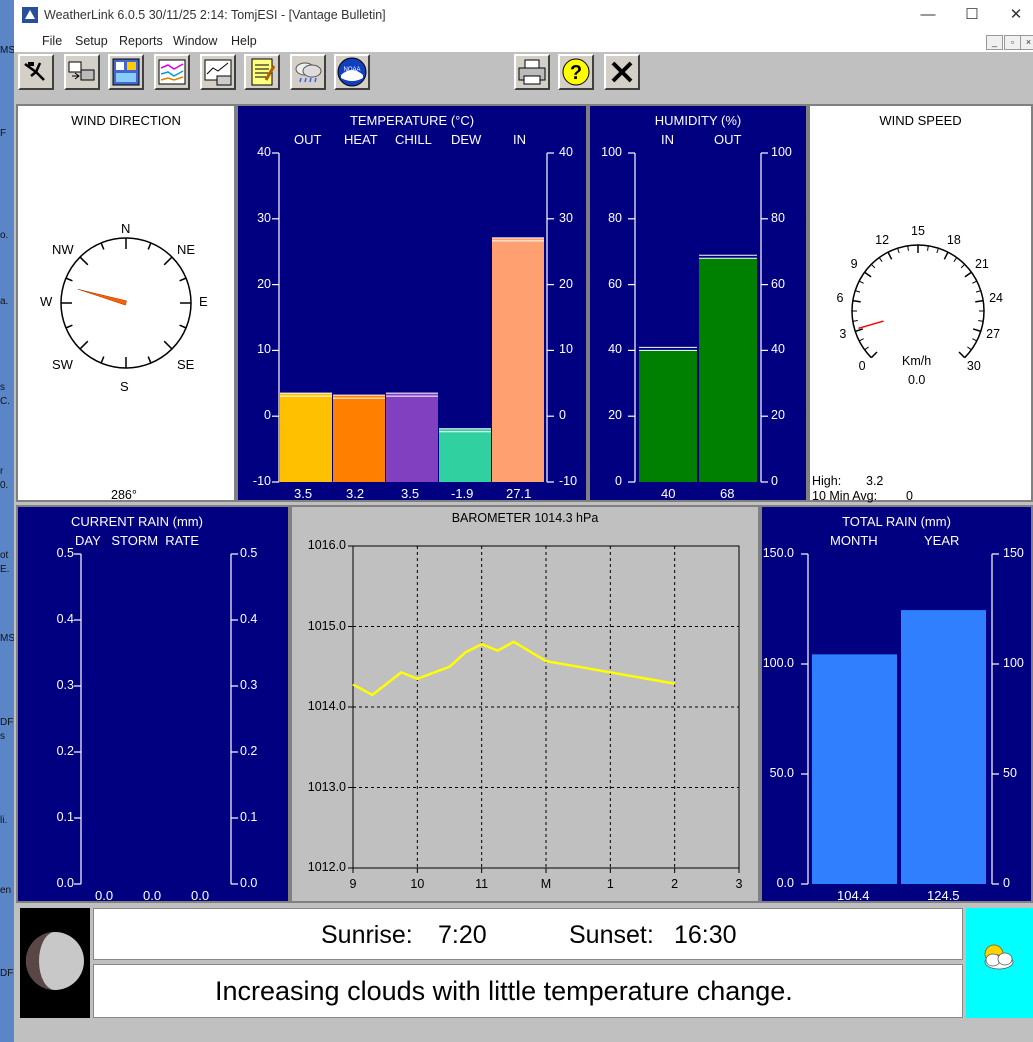 The image size is (1033, 1042). What do you see at coordinates (137, 521) in the screenshot?
I see `current-rain-title: CURRENT RAIN (mm)` at bounding box center [137, 521].